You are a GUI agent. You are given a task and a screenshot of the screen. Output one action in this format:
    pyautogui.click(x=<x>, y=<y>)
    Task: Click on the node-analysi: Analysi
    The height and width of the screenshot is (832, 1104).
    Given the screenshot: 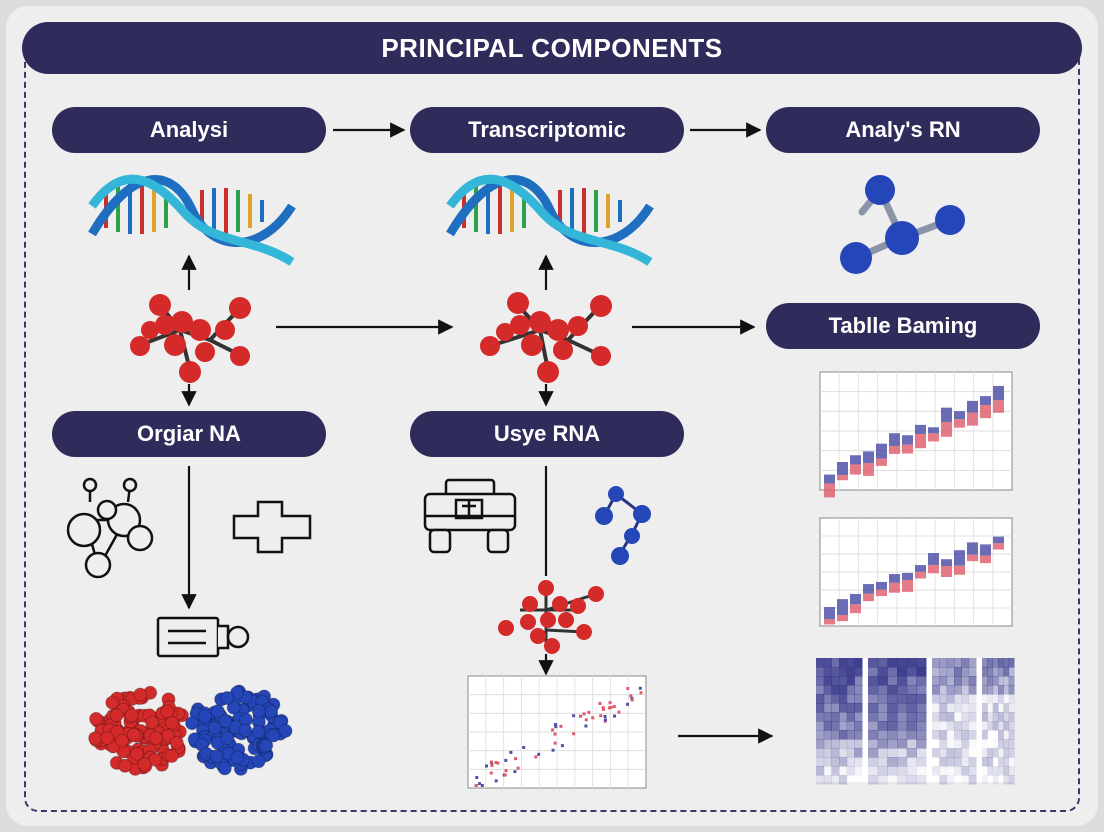 What is the action you would take?
    pyautogui.click(x=189, y=130)
    